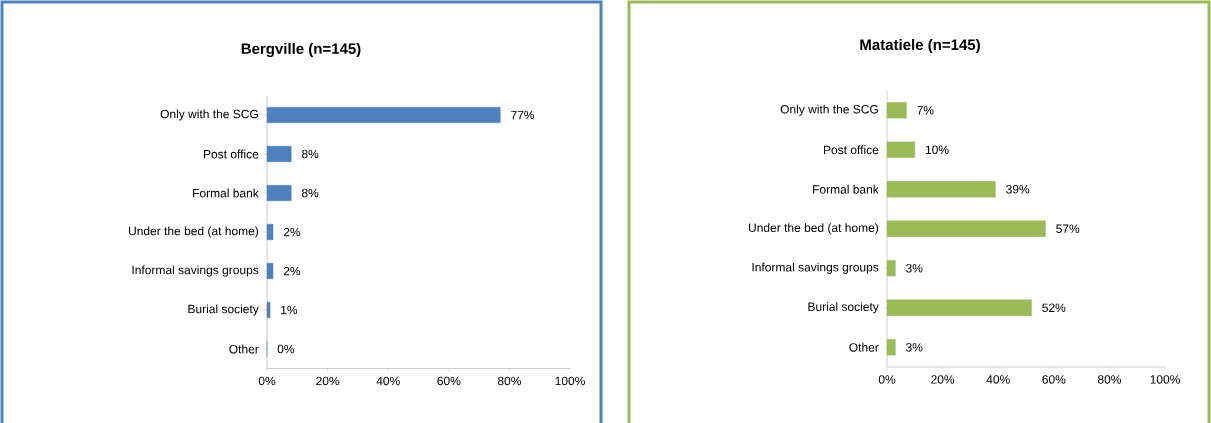 The height and width of the screenshot is (423, 1211). Describe the element at coordinates (1018, 189) in the screenshot. I see `data-label: 39%` at that location.